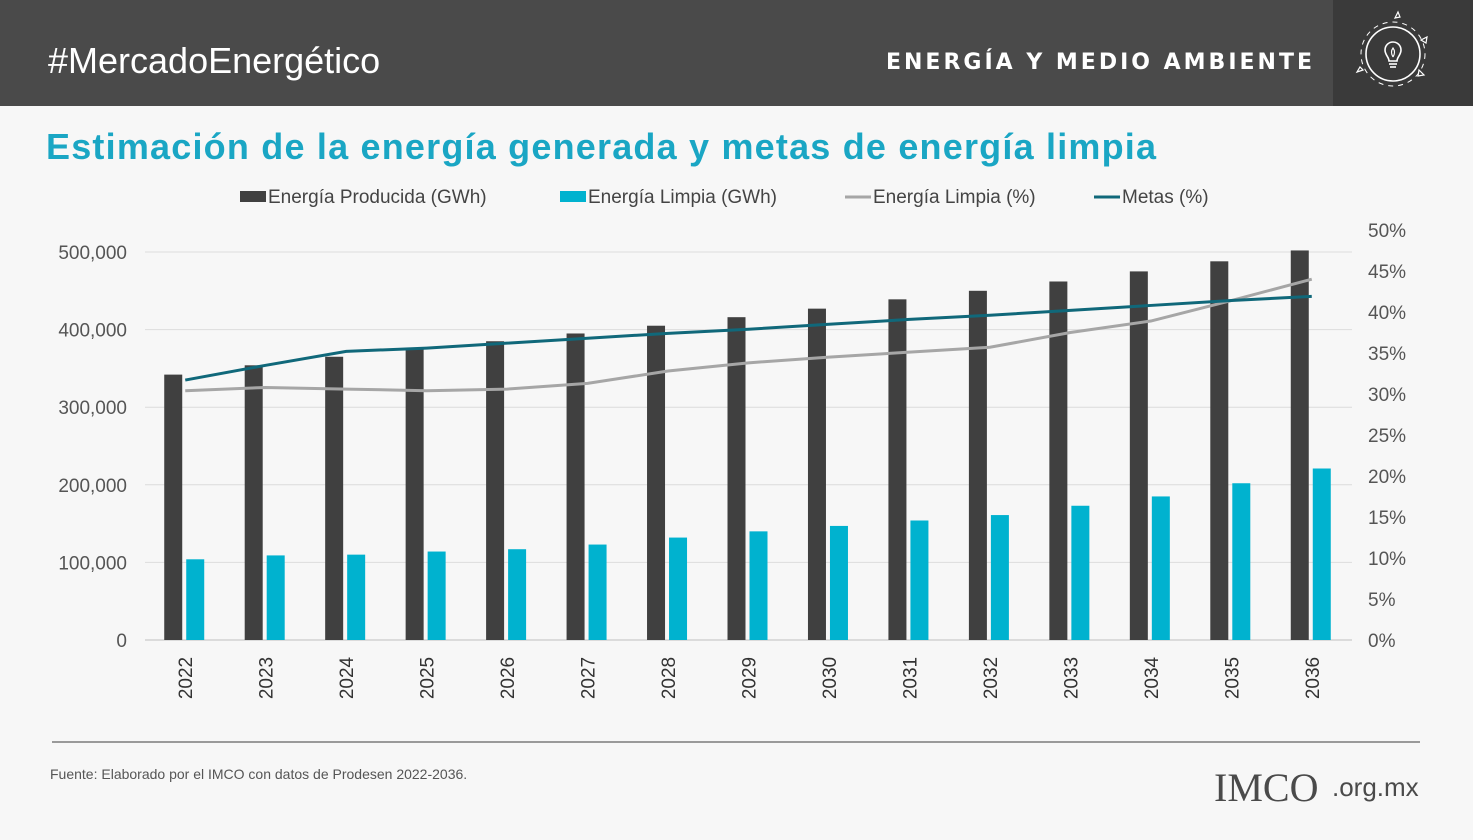  What do you see at coordinates (214, 60) in the screenshot?
I see `hashtag-title: #MercadoEnergético` at bounding box center [214, 60].